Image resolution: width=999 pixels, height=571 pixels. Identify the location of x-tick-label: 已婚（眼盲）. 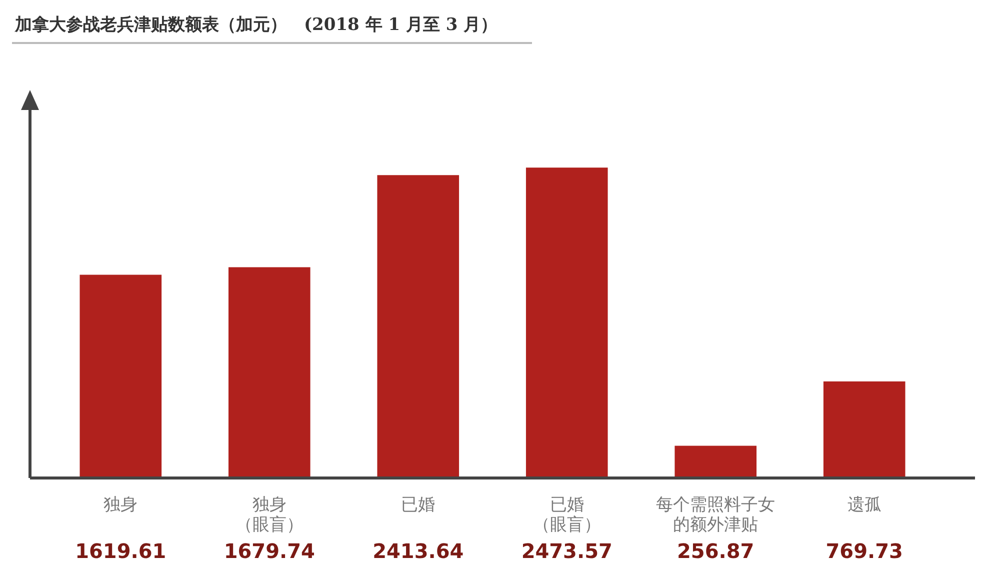
(566, 515).